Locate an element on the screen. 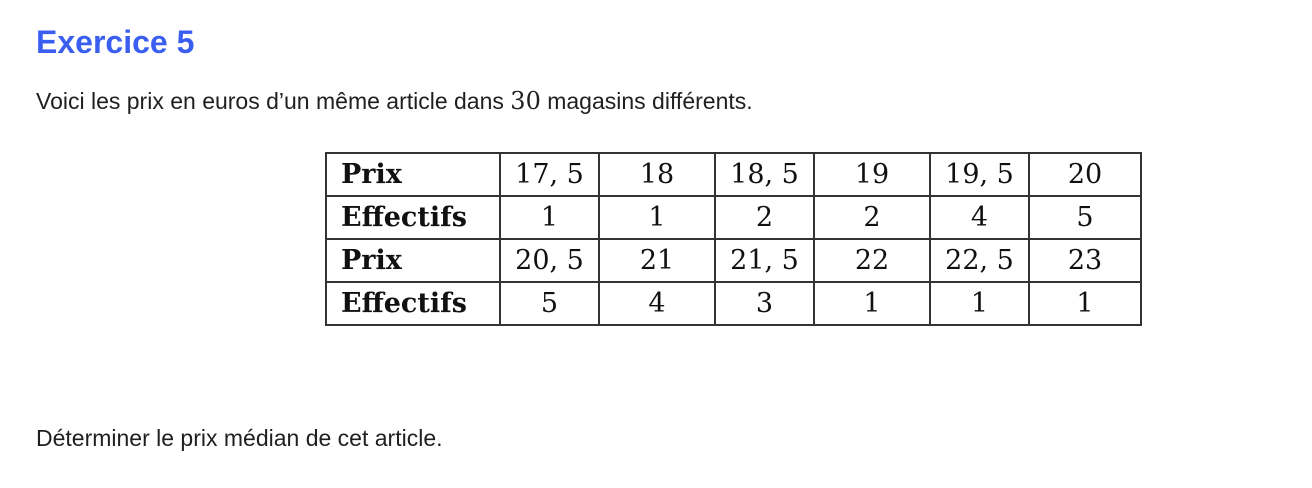 This screenshot has width=1312, height=488. table-row: Prix 17, 5 18 18, 5 19 19, 5 20 is located at coordinates (733, 174).